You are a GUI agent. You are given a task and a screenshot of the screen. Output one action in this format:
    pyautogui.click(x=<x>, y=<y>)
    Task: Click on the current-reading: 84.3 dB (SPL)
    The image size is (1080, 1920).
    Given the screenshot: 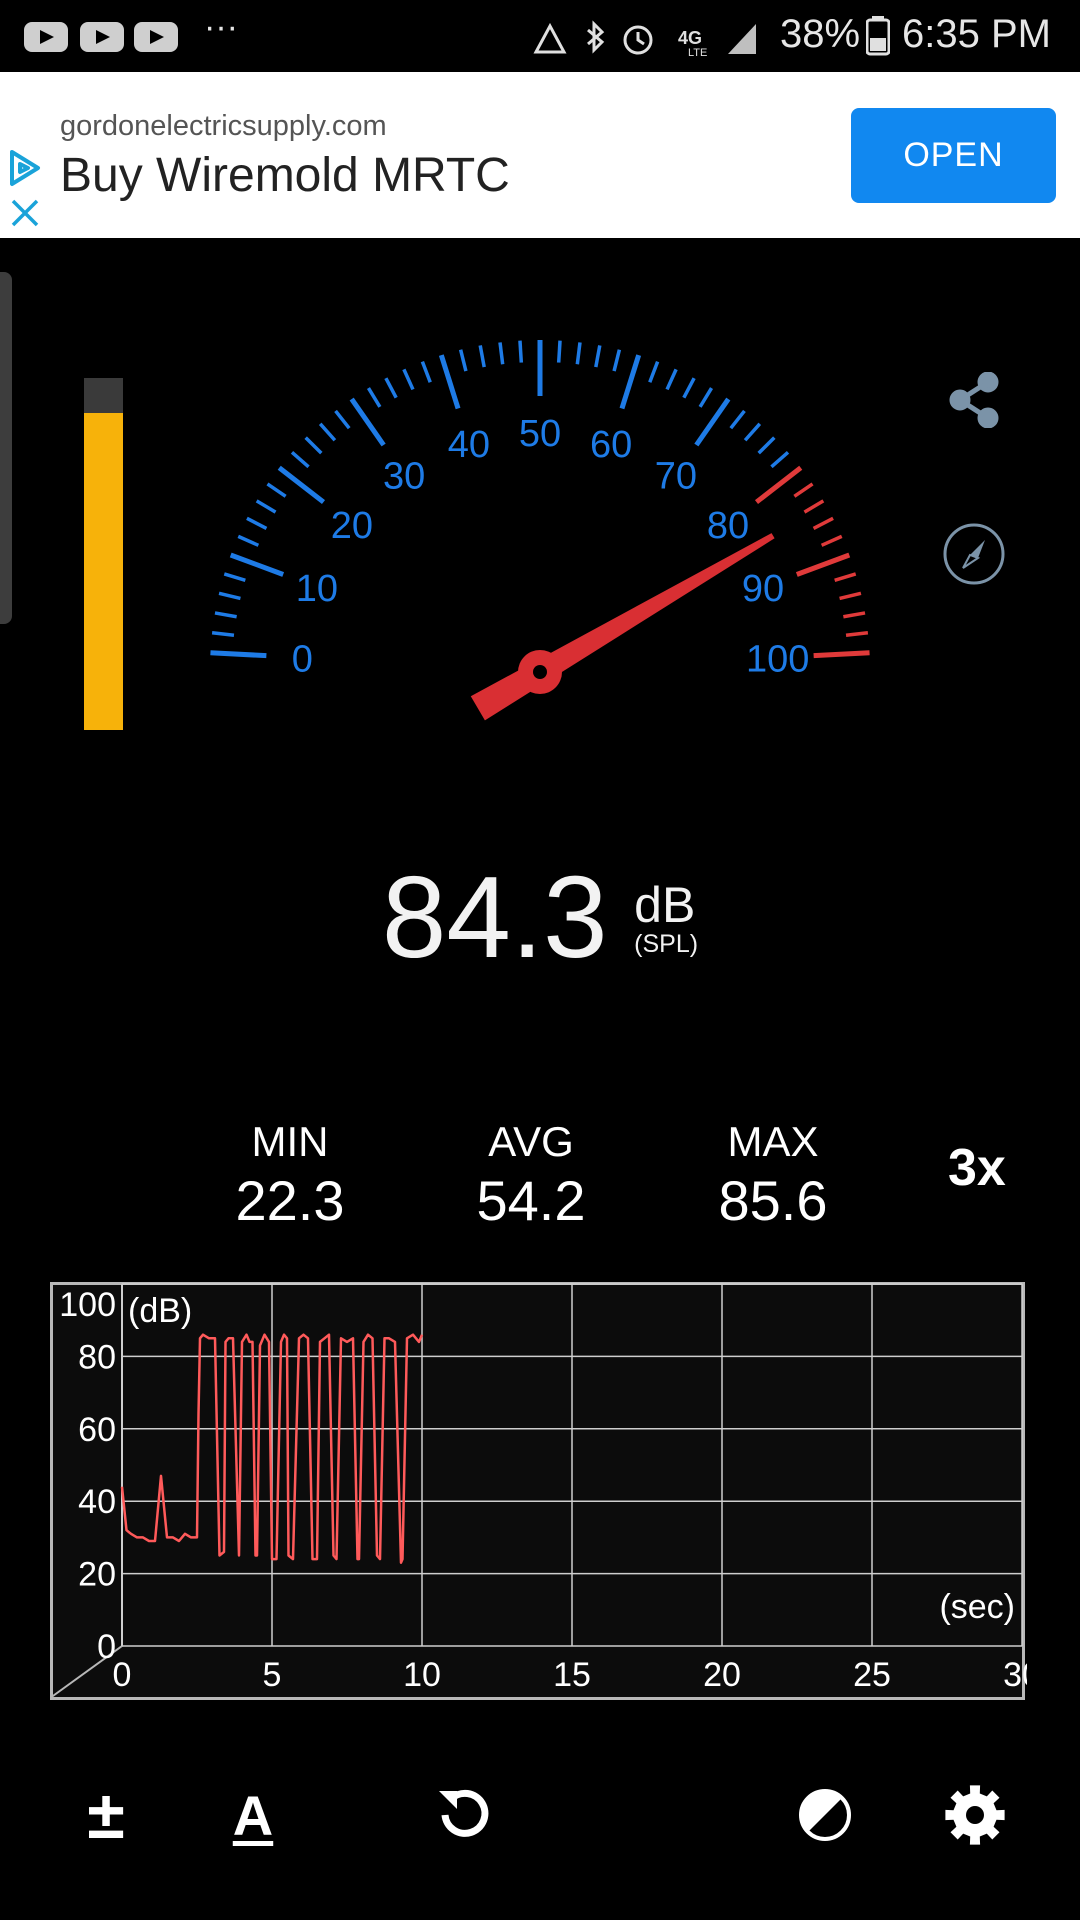 What is the action you would take?
    pyautogui.click(x=540, y=917)
    